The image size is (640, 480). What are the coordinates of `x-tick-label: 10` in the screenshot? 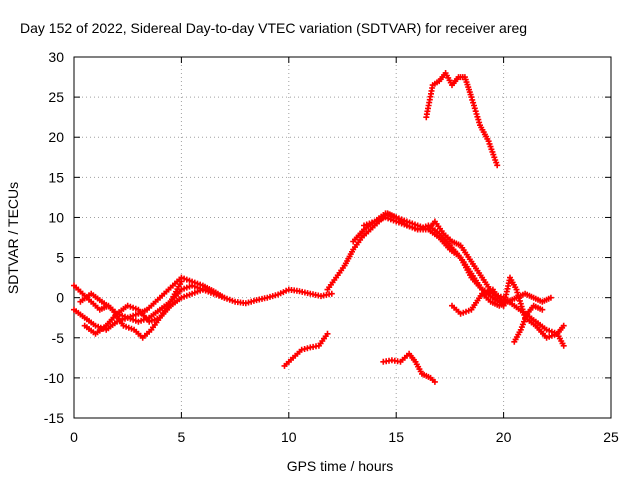 It's located at (289, 437).